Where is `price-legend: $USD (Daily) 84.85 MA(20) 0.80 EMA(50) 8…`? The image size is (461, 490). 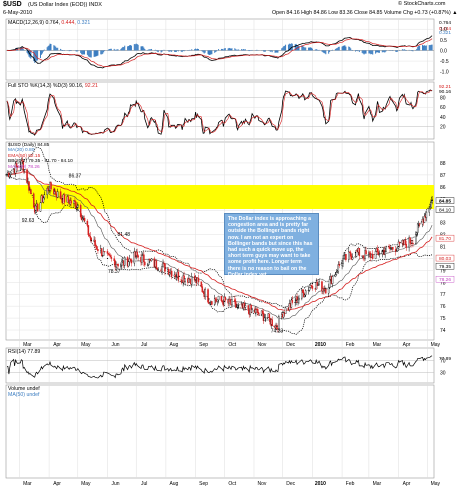
price-legend: $USD (Daily) 84.85 MA(20) 0.80 EMA(50) 8… is located at coordinates (40, 156).